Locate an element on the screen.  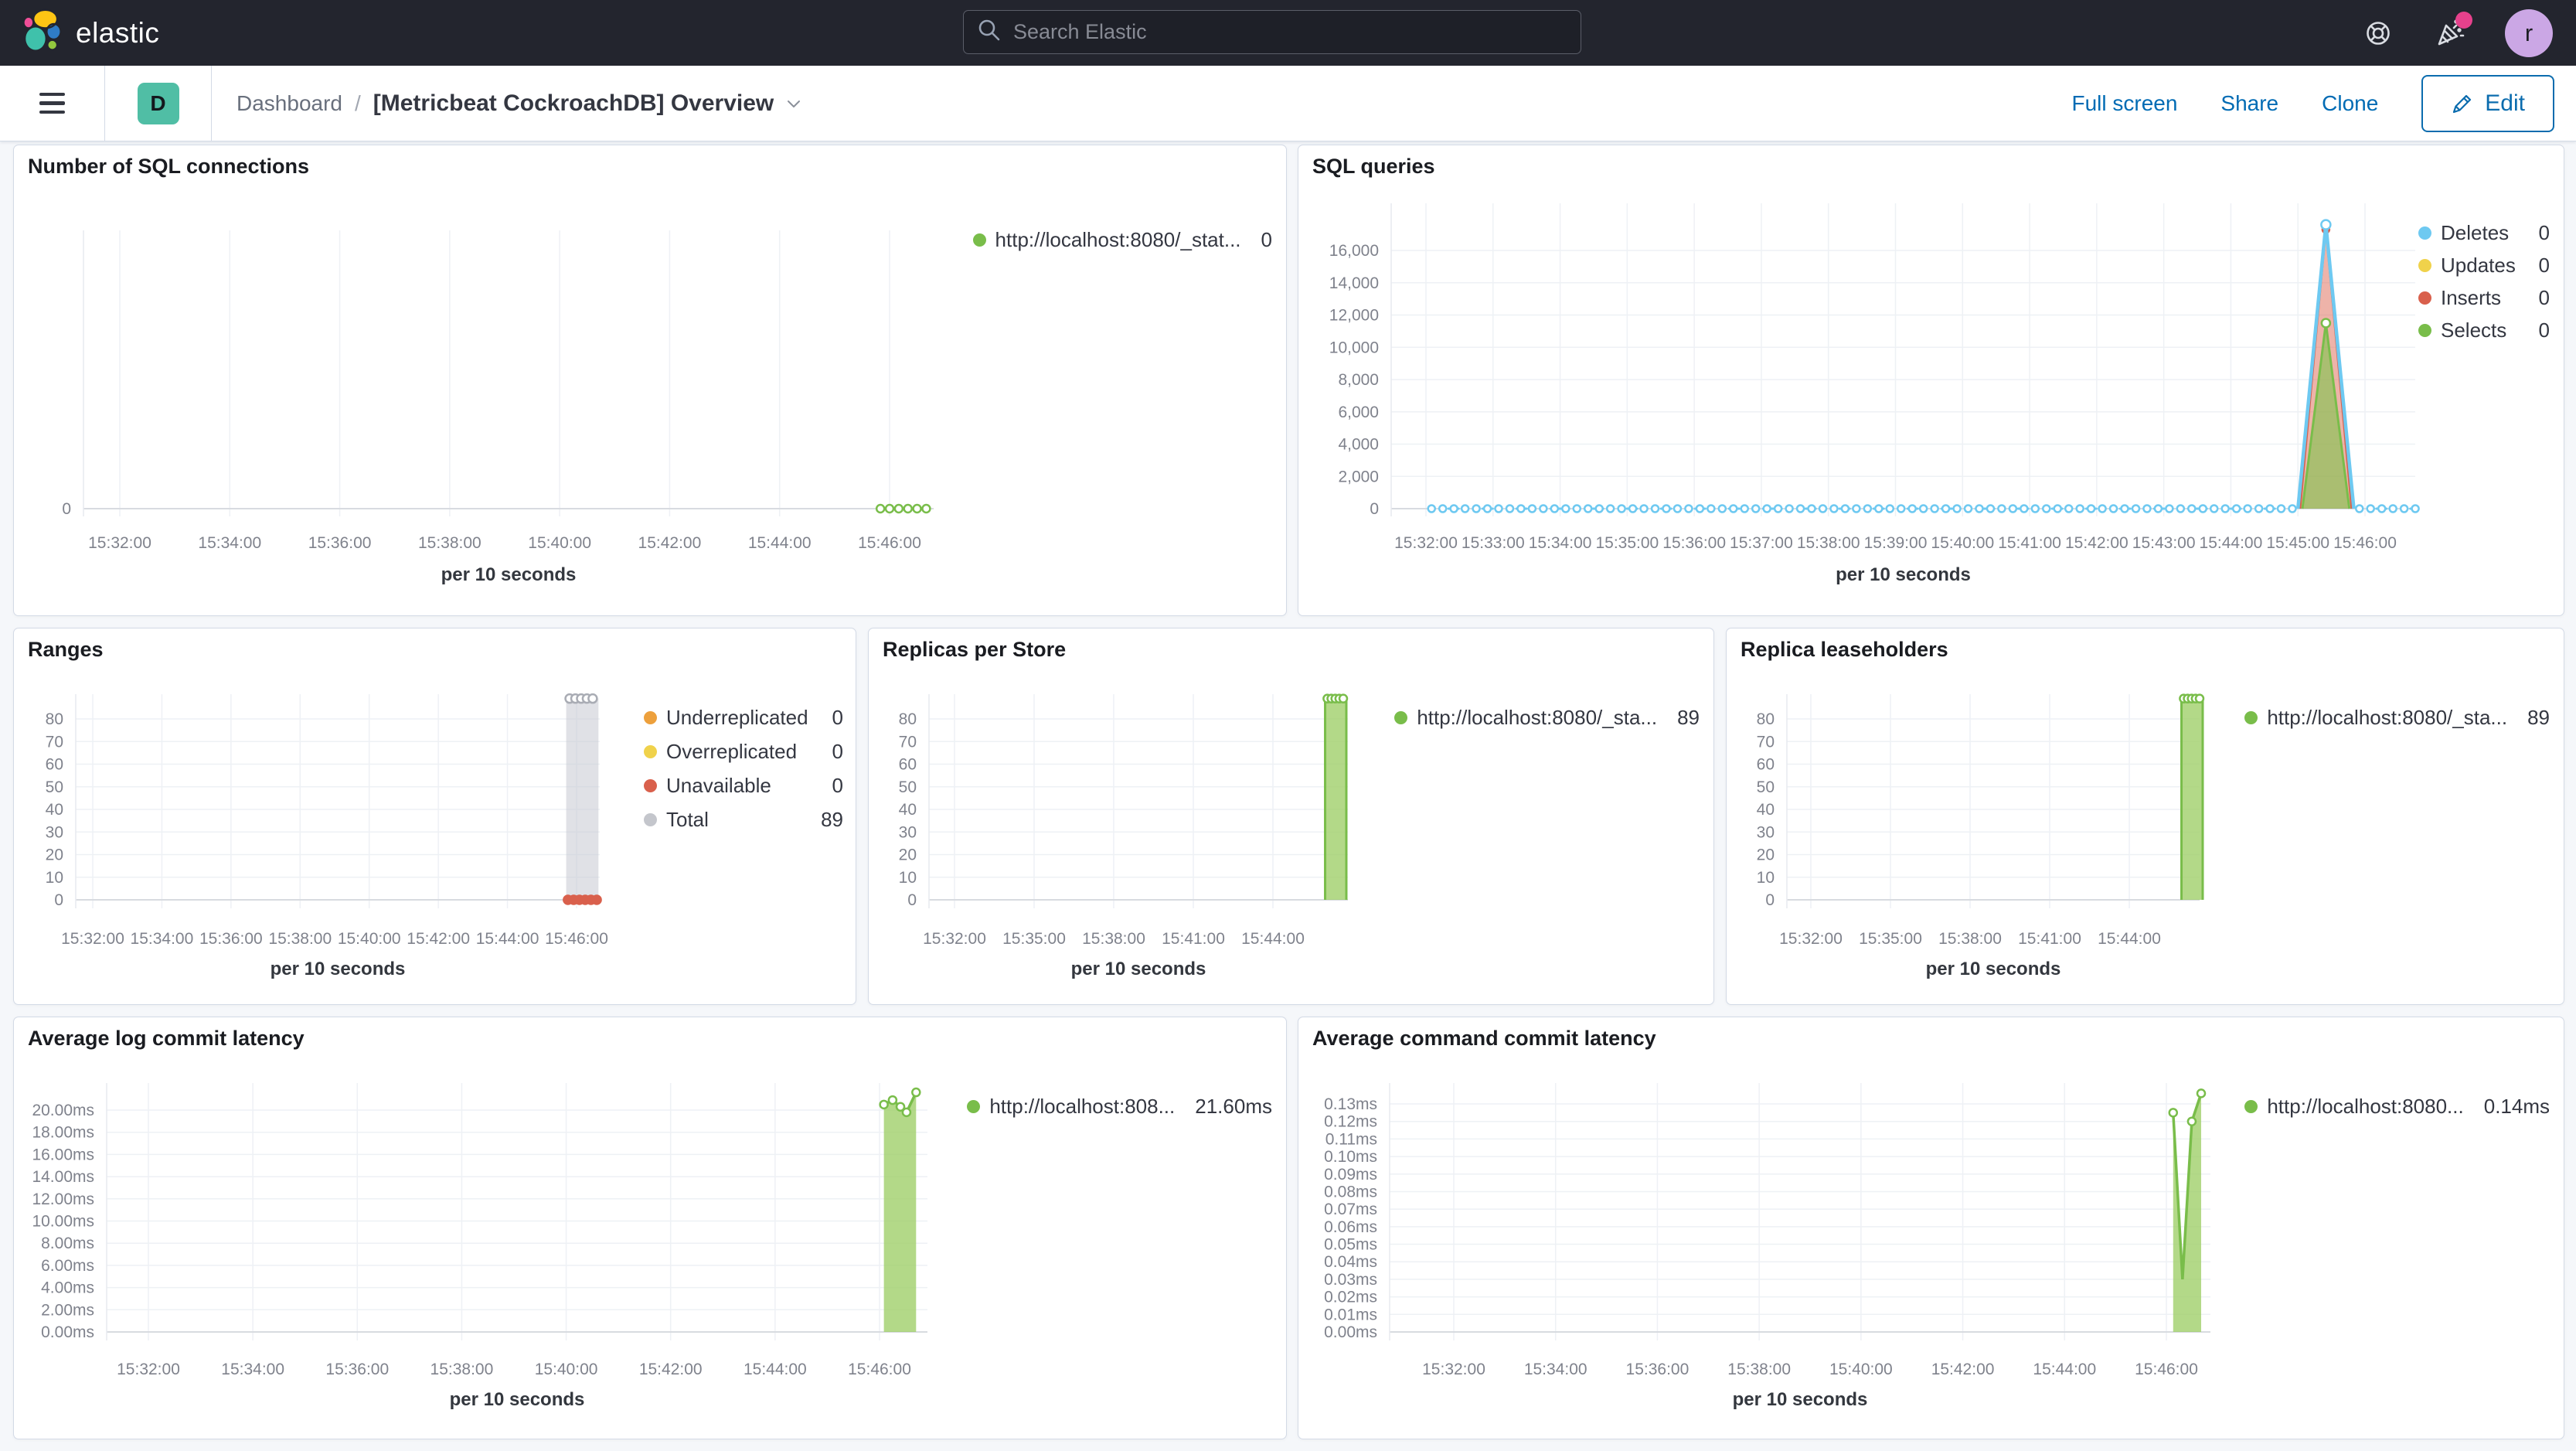
legend-item: Inserts 0 is located at coordinates (2484, 297).